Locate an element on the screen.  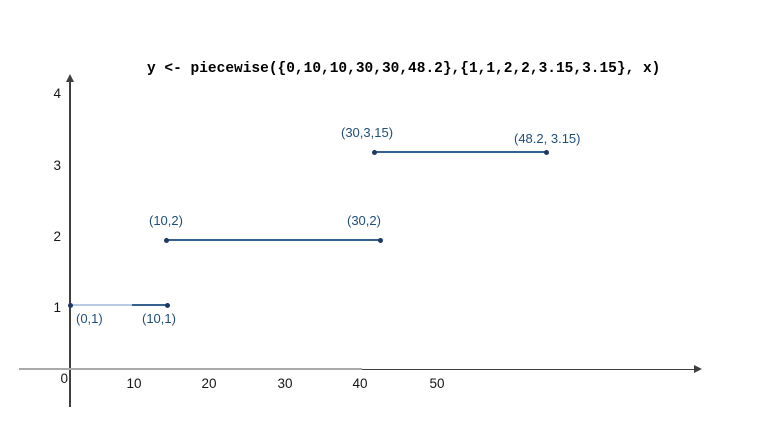
y-tick-label: 1 is located at coordinates (57, 307).